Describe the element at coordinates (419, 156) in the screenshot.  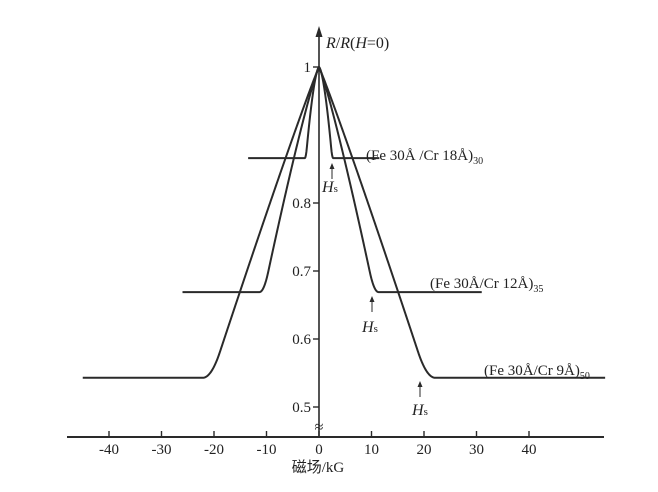
I see `series-label-main: (Fe 30Å /Cr 18Å)` at that location.